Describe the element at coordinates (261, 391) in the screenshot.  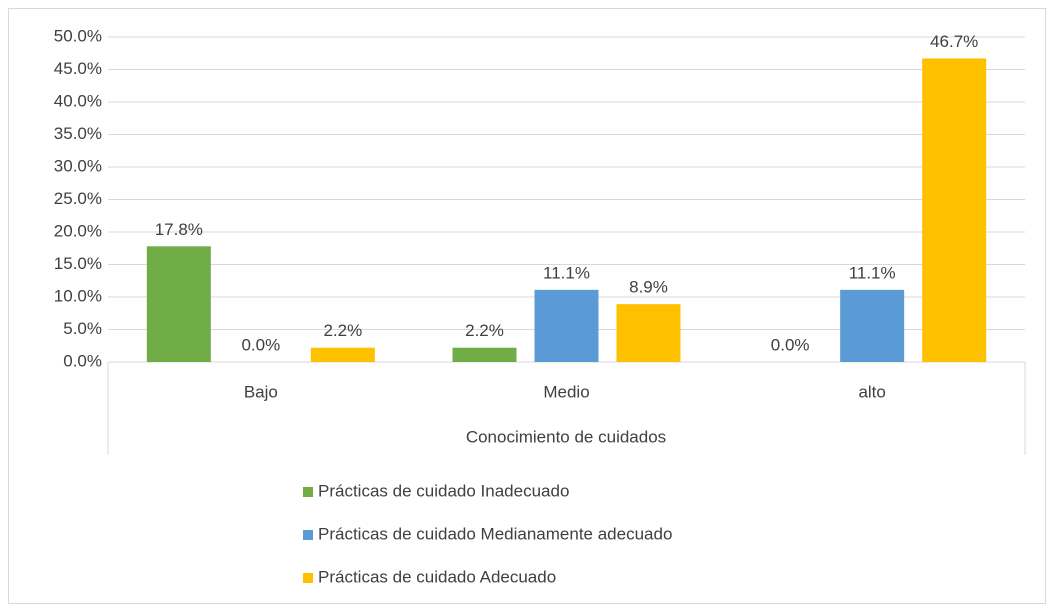
I see `x-tick-label: Bajo` at that location.